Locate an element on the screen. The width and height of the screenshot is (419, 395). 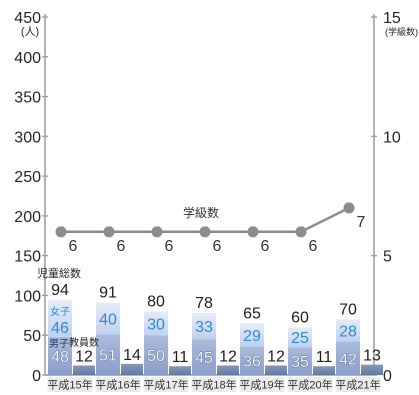
girls-value: 40 is located at coordinates (108, 320).